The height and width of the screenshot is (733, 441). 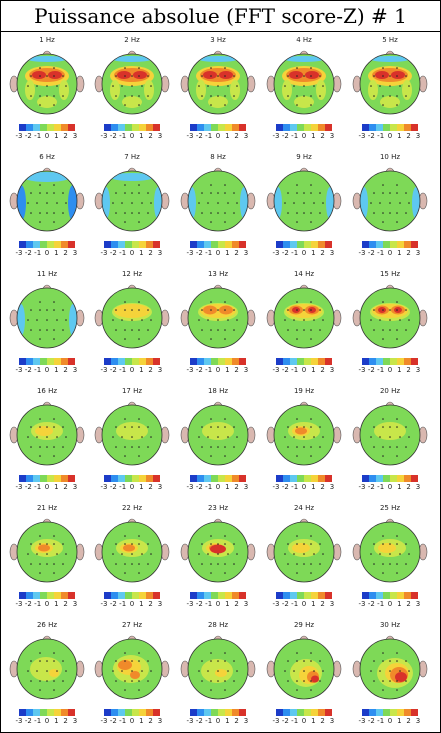 What do you see at coordinates (304, 441) in the screenshot?
I see `topomap-panel: 19 Hz -3 -2 -1 0 1 2 3` at bounding box center [304, 441].